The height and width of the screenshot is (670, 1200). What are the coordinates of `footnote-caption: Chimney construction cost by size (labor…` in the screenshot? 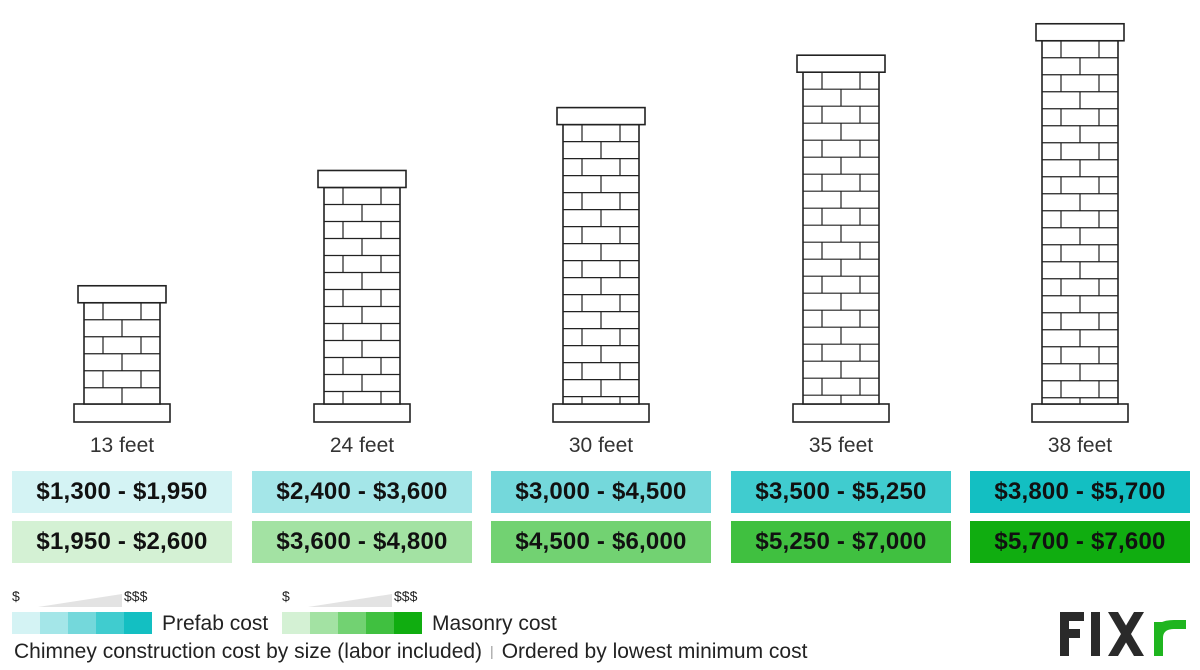 It's located at (248, 651).